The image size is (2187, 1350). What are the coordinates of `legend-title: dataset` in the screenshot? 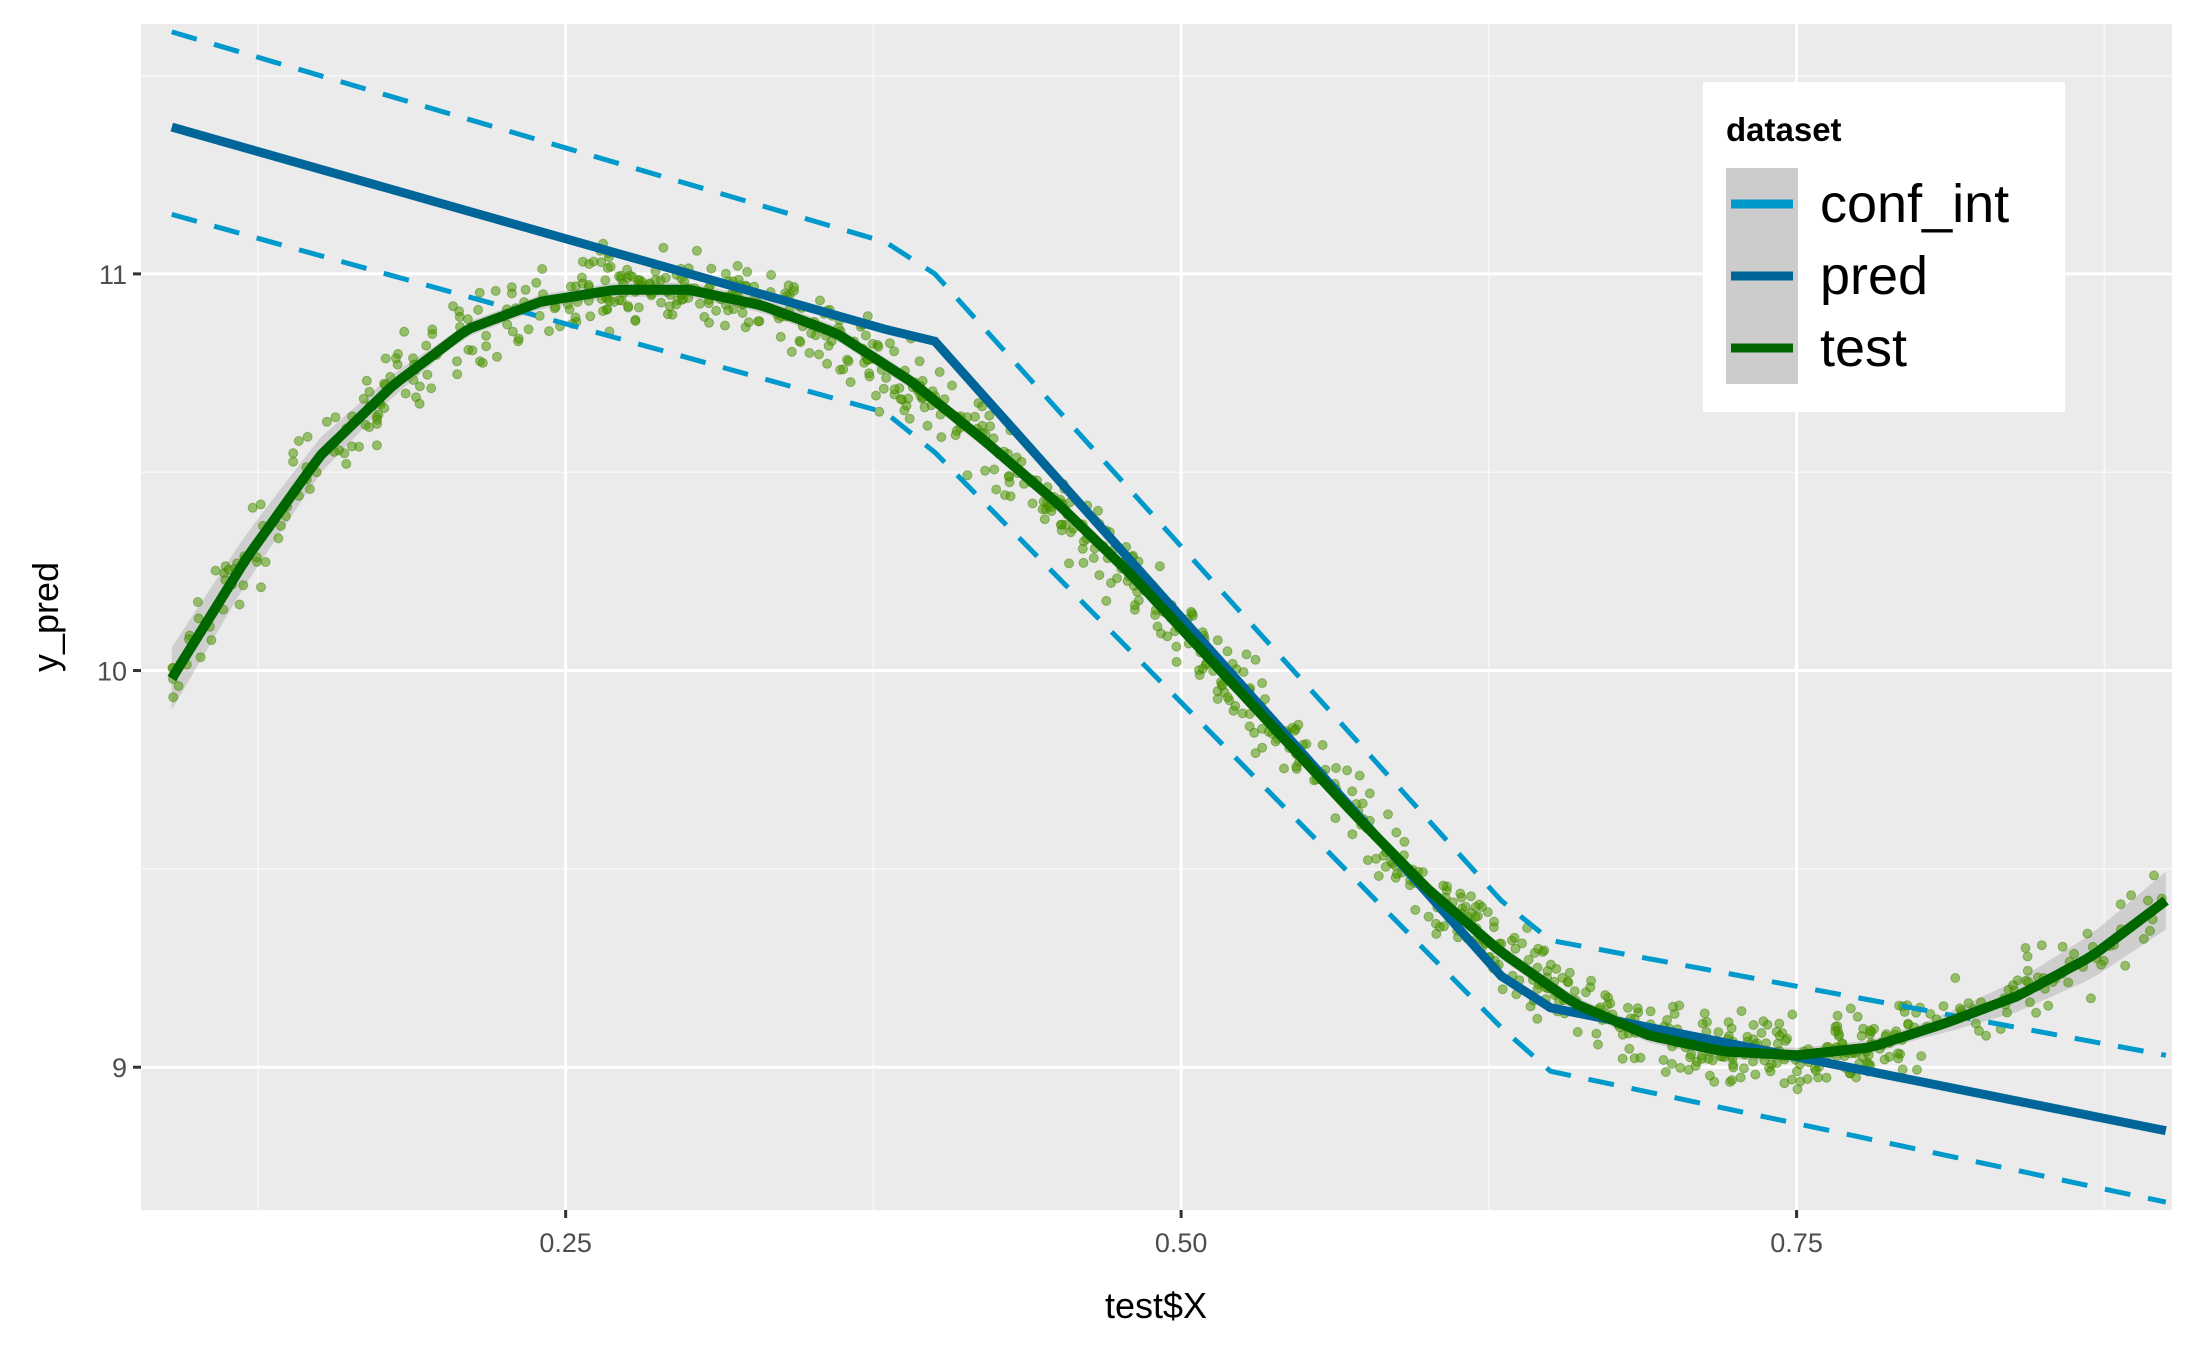 It's located at (1784, 129).